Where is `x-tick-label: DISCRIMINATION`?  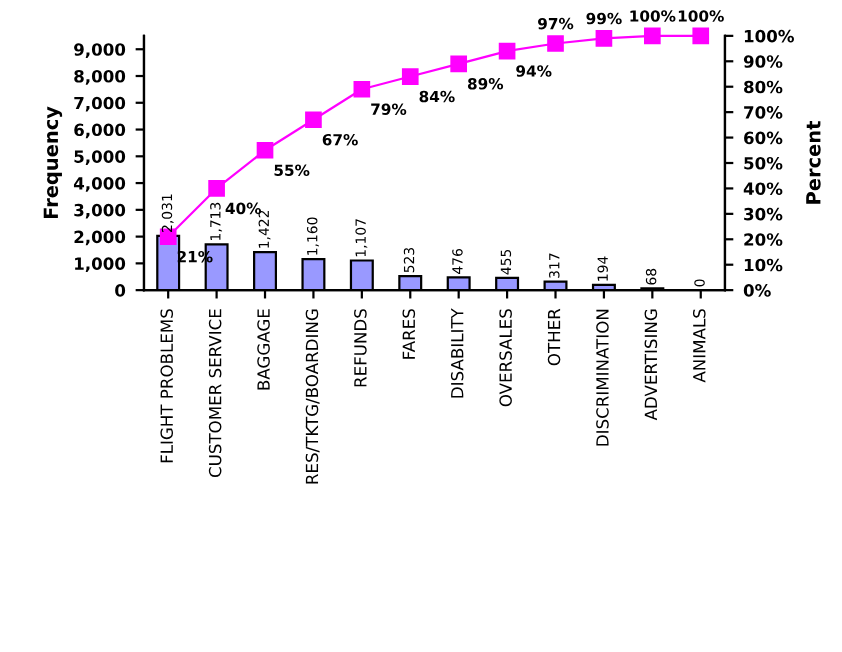 x-tick-label: DISCRIMINATION is located at coordinates (602, 377).